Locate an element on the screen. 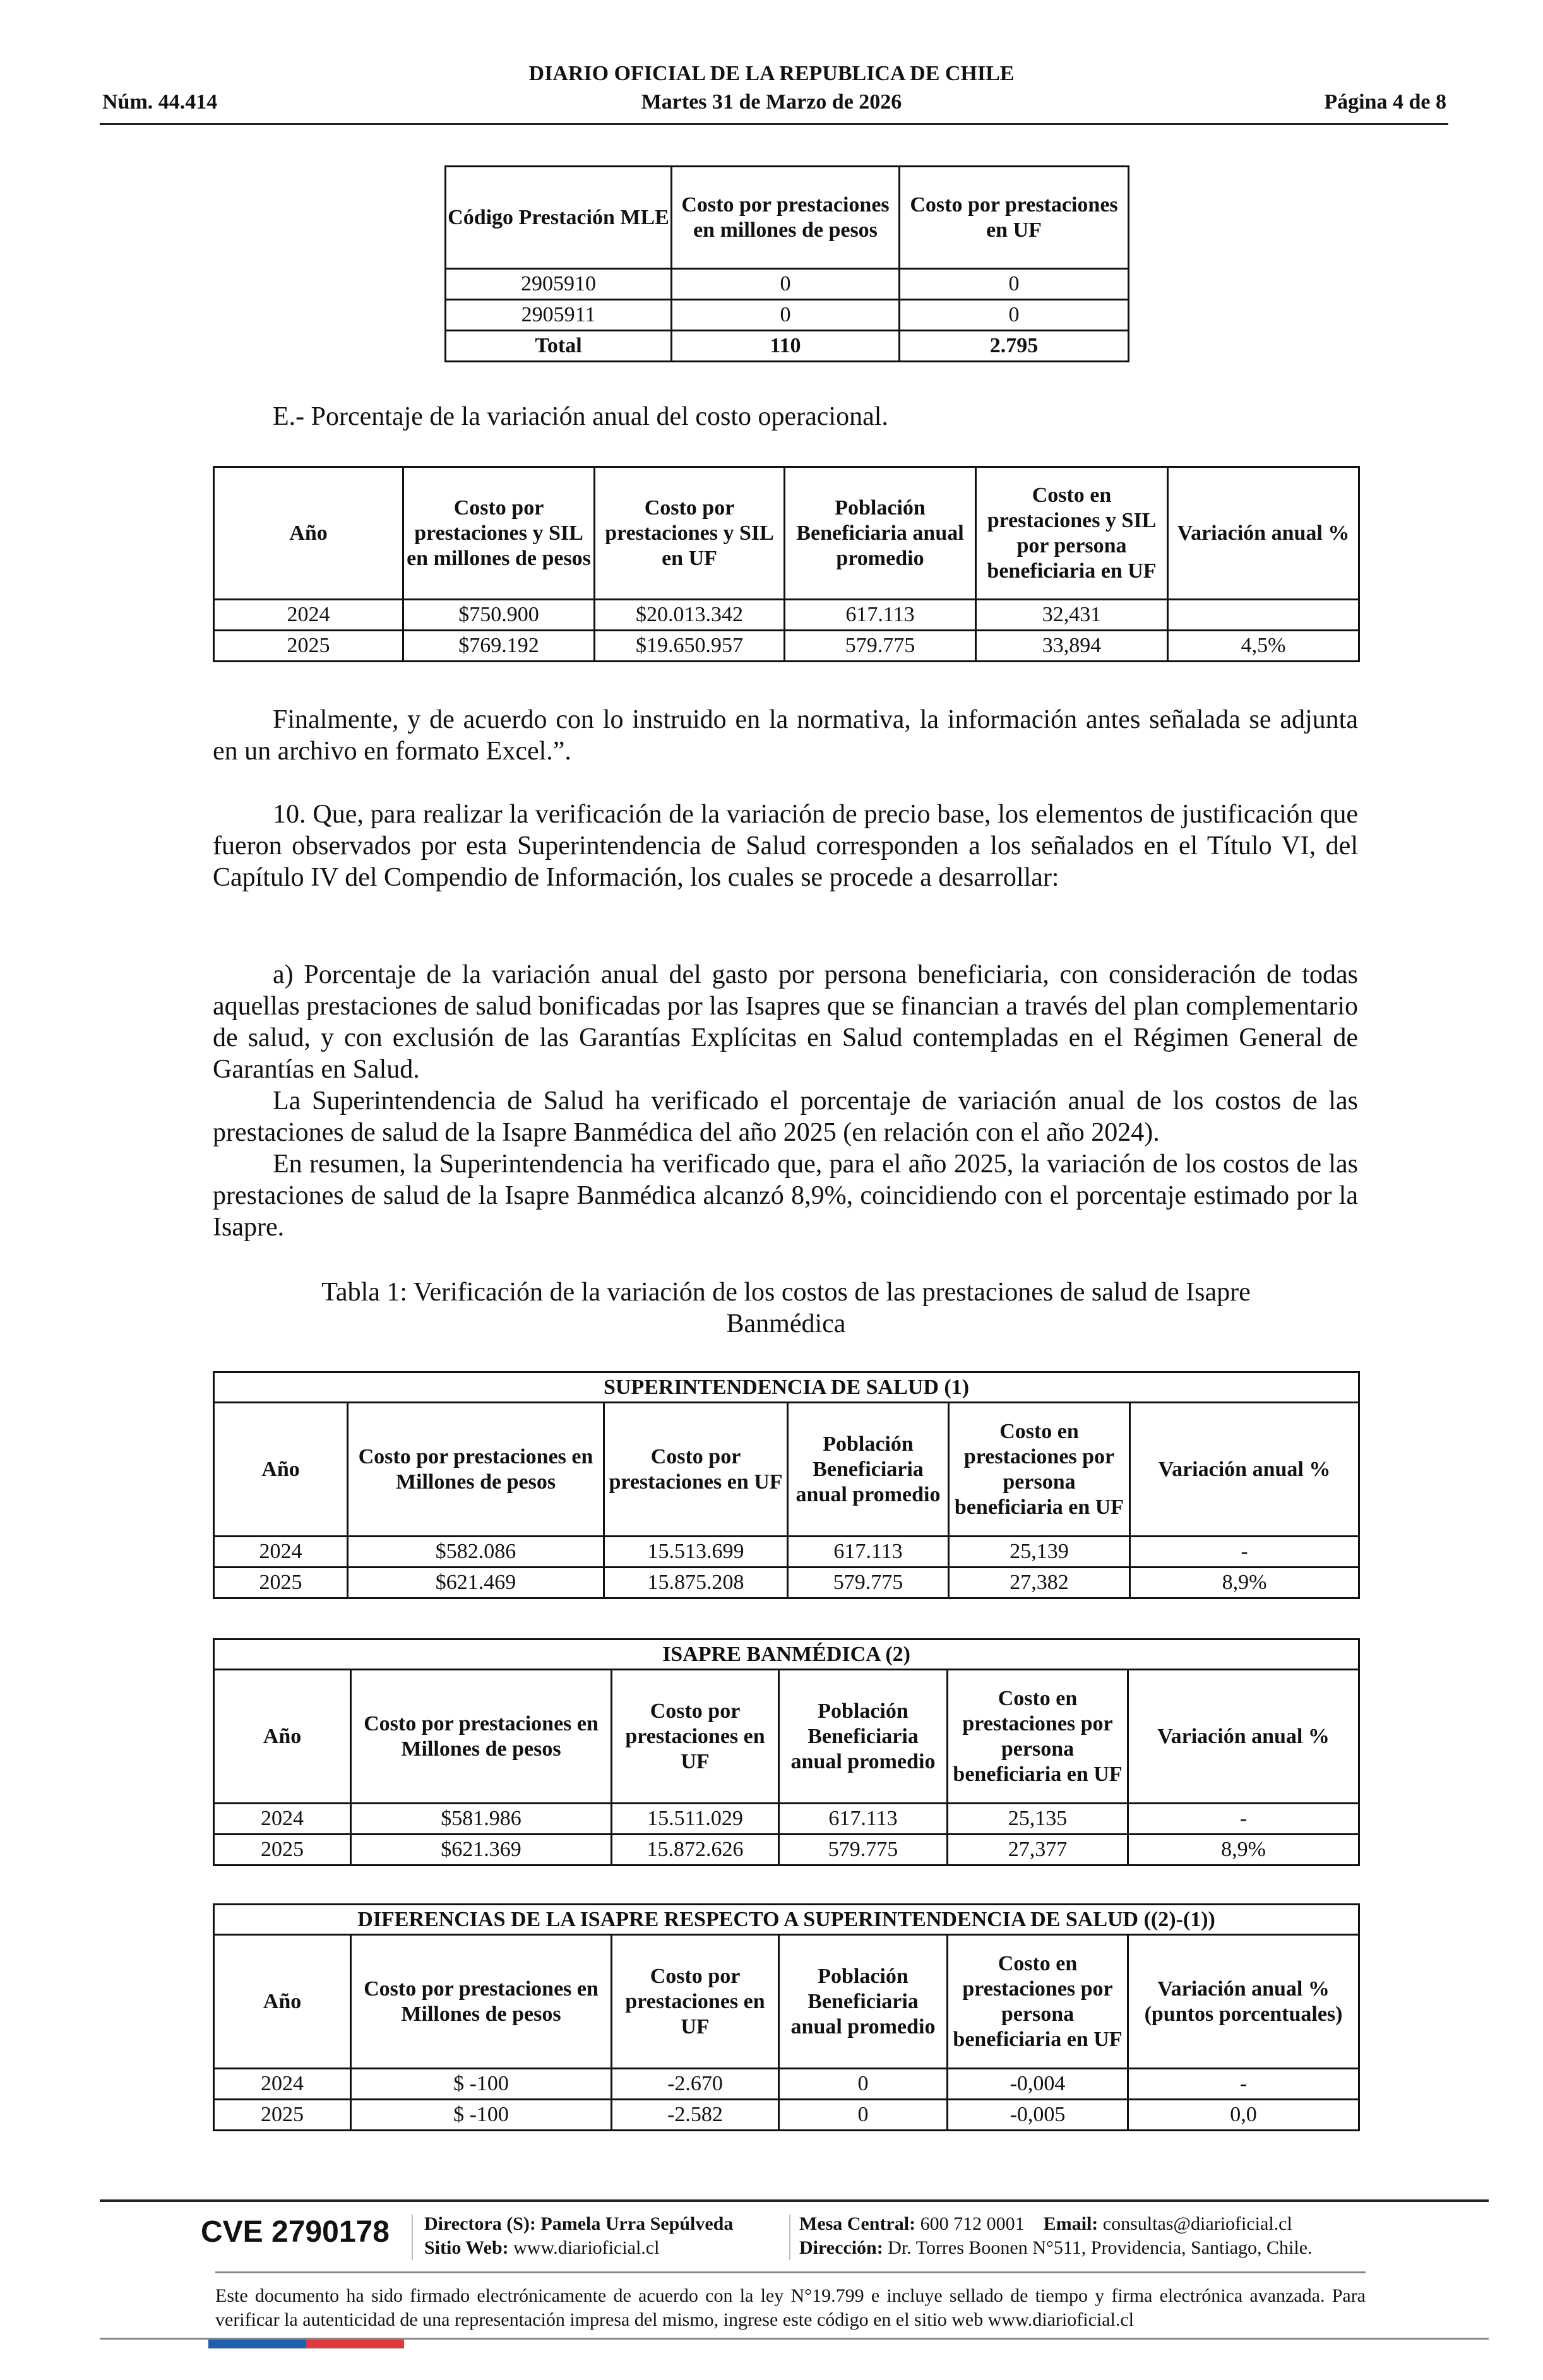 Image resolution: width=1543 pixels, height=2380 pixels. cell: -0,005 is located at coordinates (1037, 2114).